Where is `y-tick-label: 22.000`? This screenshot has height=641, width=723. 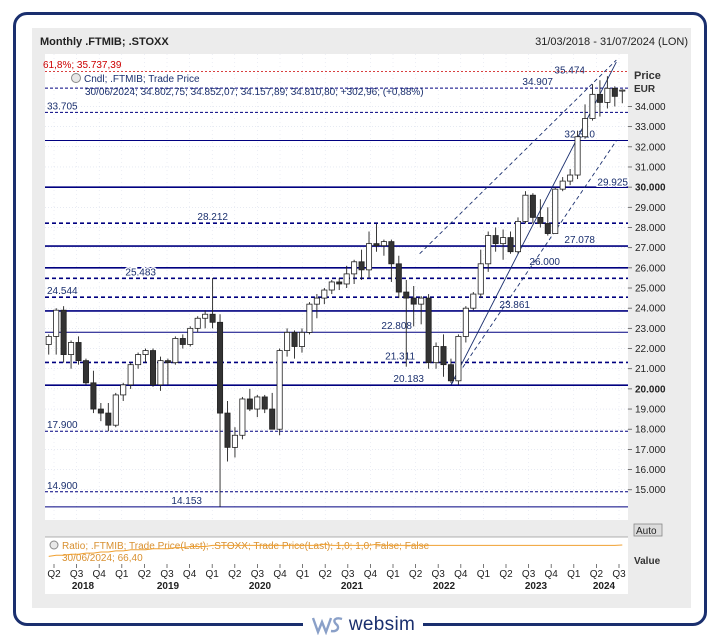 y-tick-label: 22.000 is located at coordinates (650, 349).